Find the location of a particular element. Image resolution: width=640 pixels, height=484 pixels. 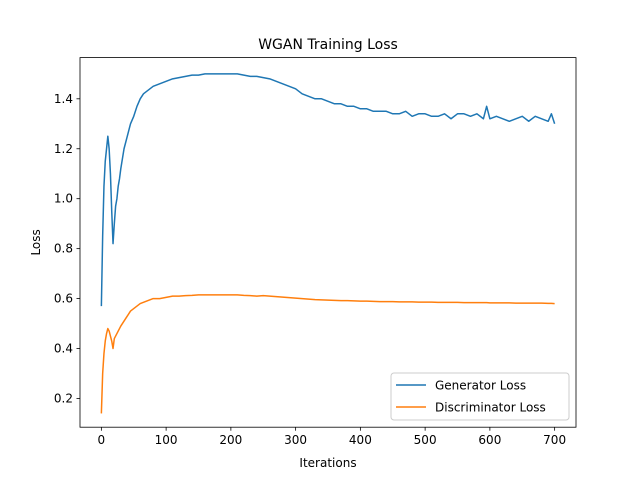

y-axis-label: Loss is located at coordinates (36, 242).